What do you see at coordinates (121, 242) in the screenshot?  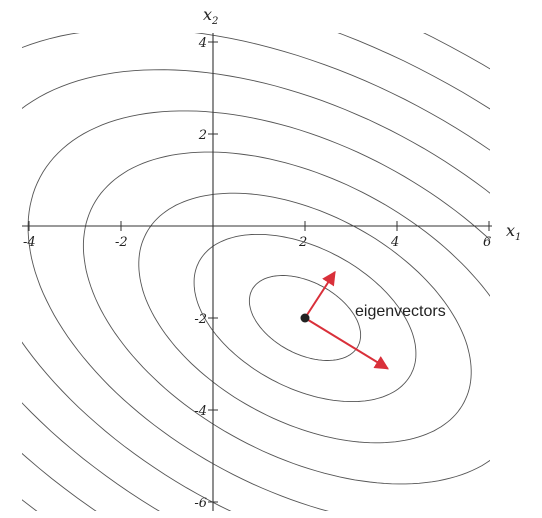 I see `x-tick-label: -2` at bounding box center [121, 242].